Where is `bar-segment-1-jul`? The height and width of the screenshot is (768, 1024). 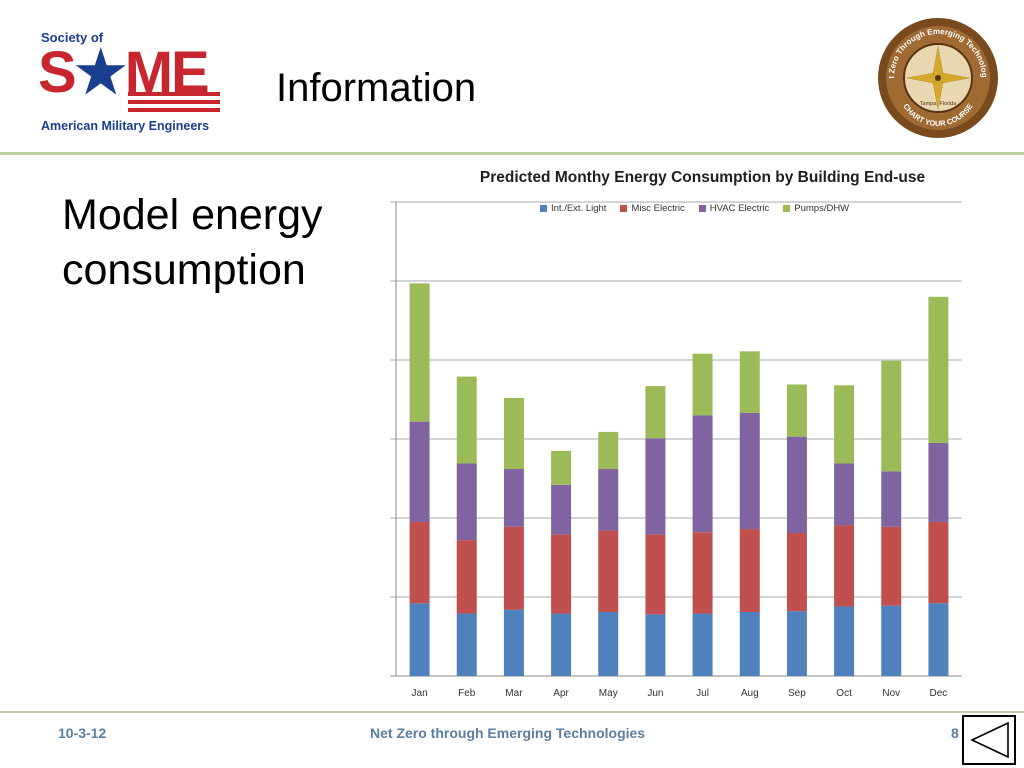
bar-segment-1-jul is located at coordinates (702, 573).